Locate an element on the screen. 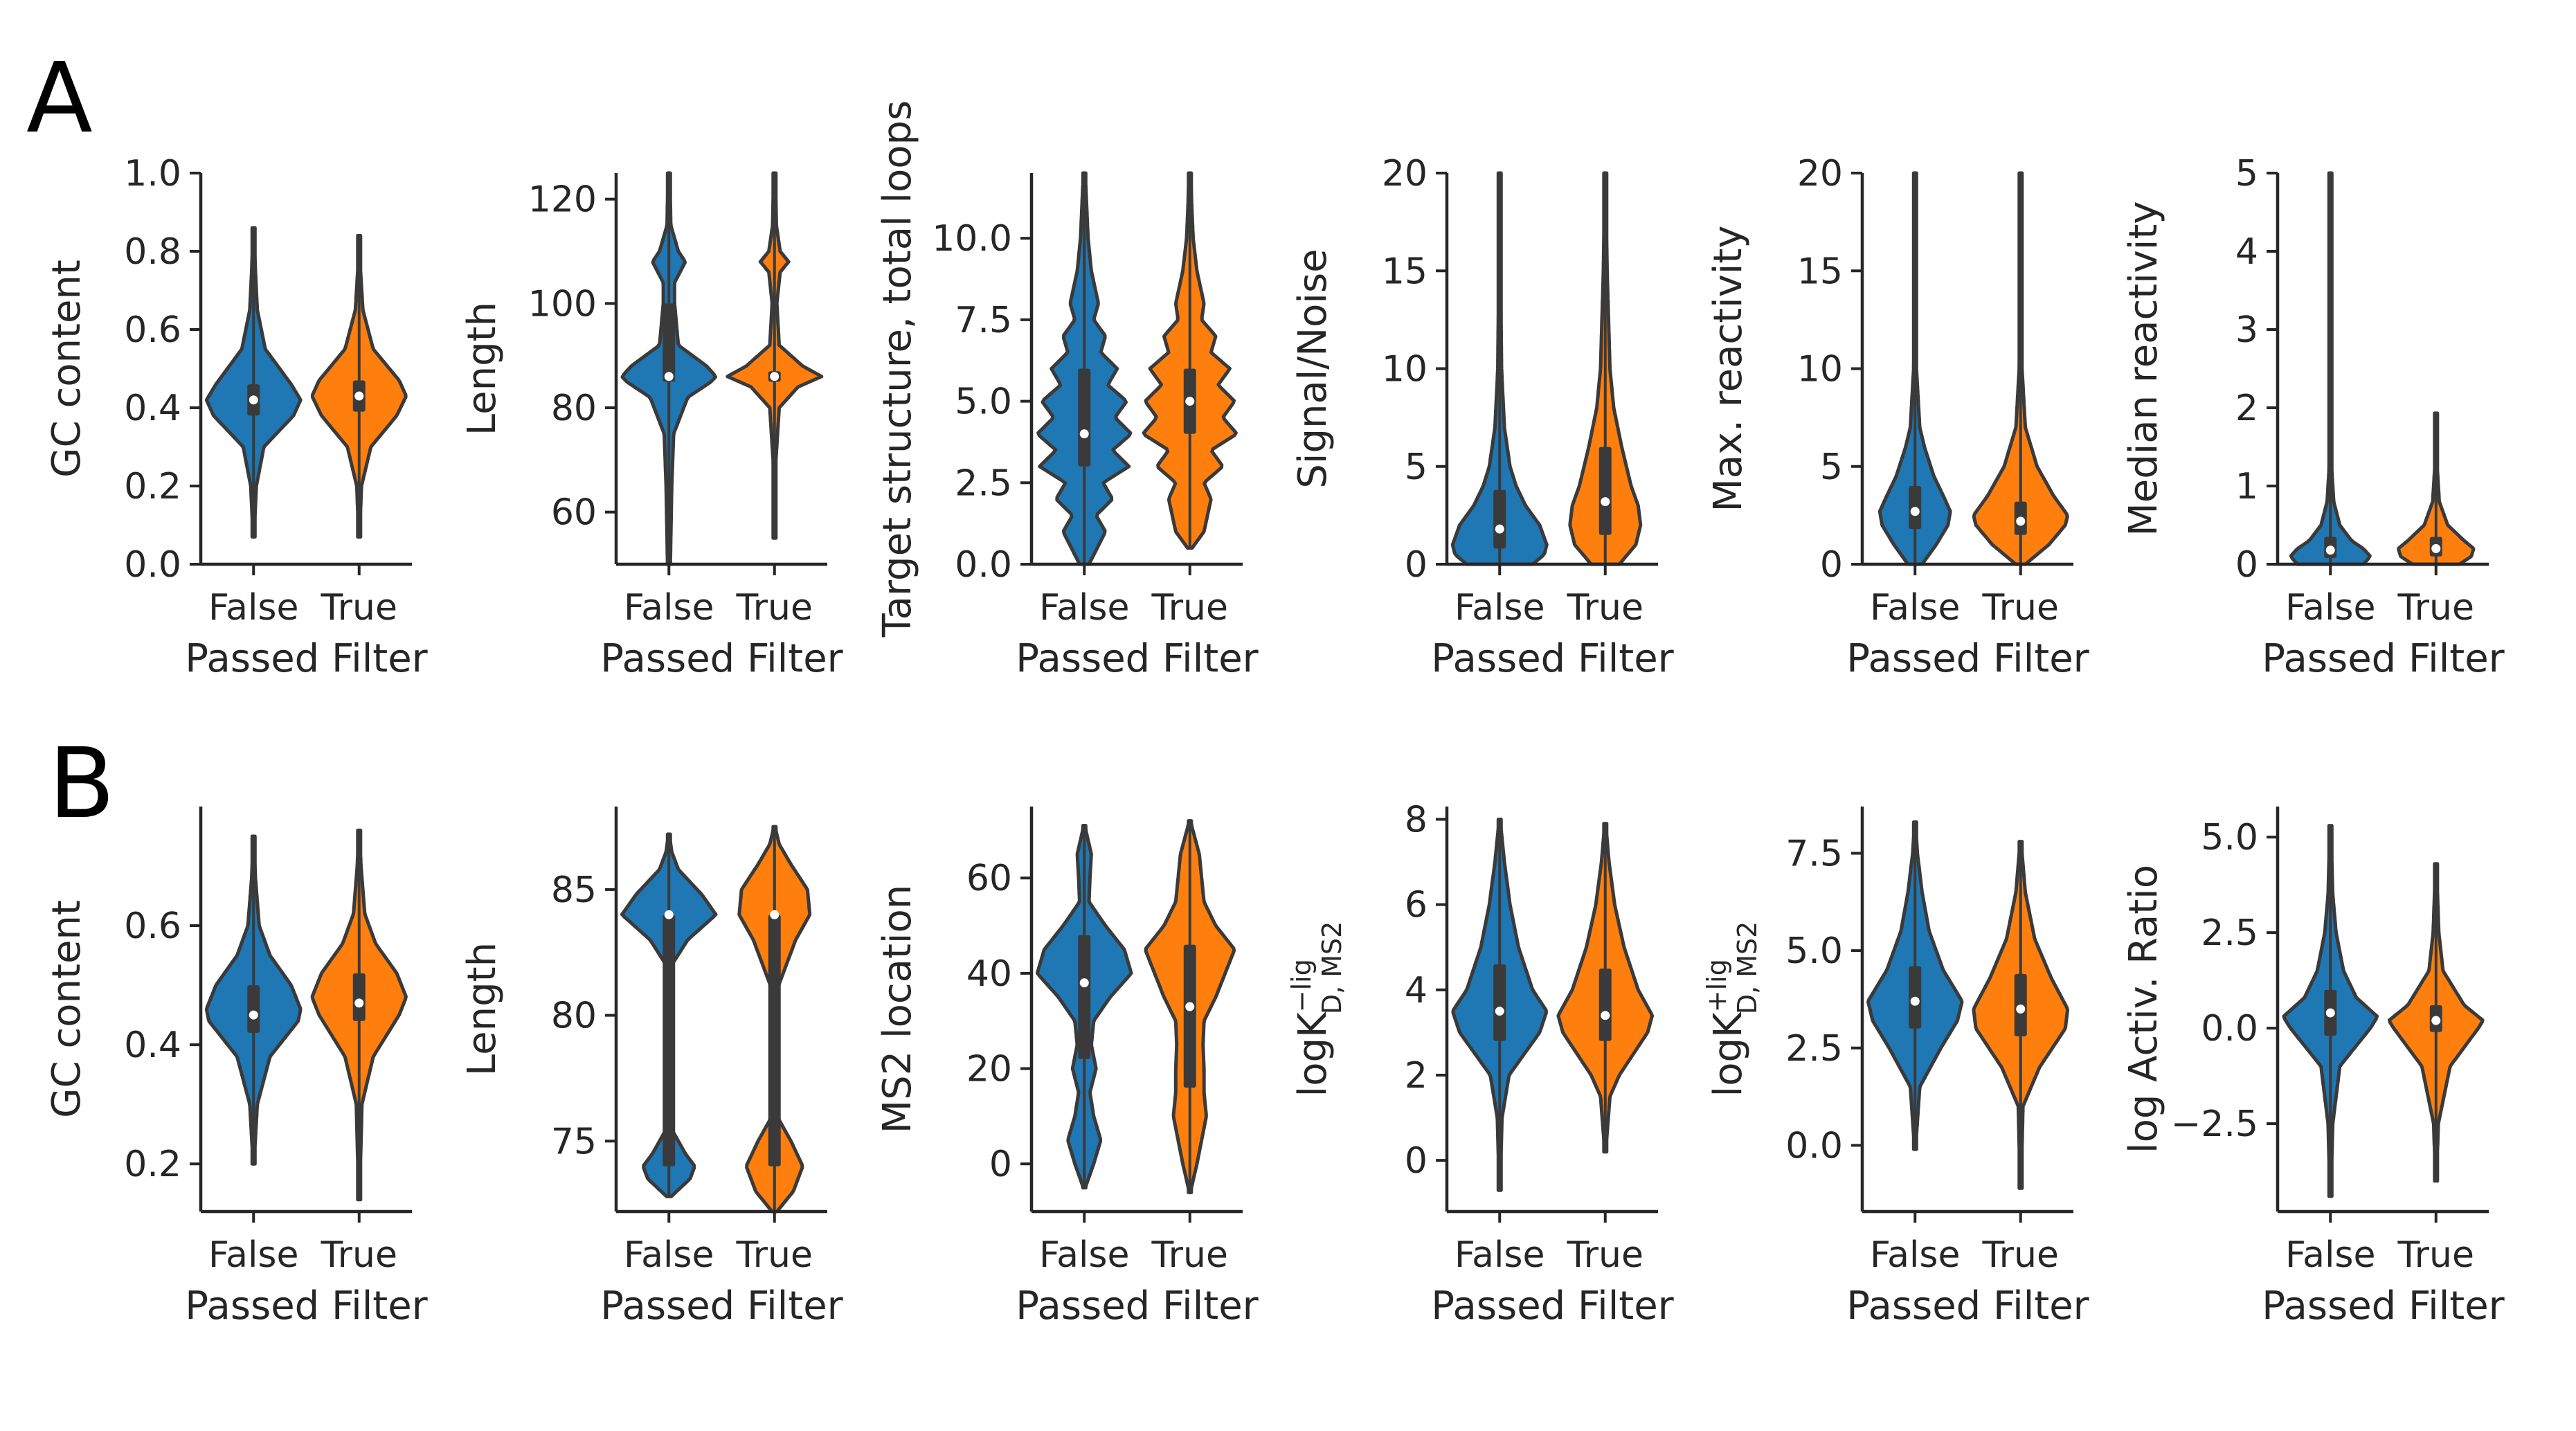 This screenshot has width=2576, height=1431. y-axis-label: logK+ligD, MS2 is located at coordinates (1733, 1009).